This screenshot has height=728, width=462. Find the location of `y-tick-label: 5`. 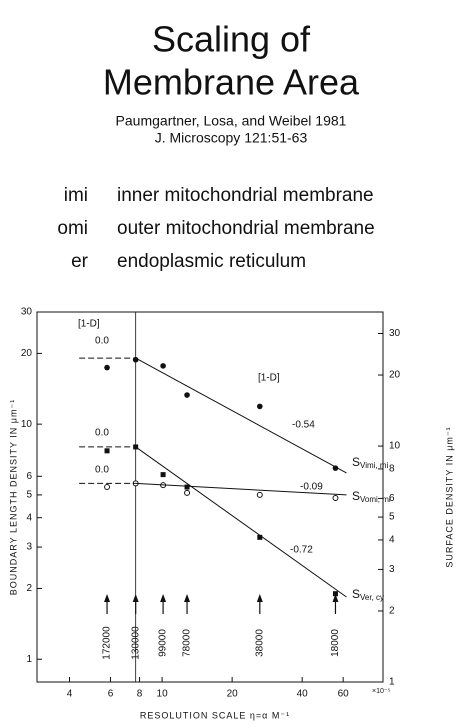

y-tick-label: 5 is located at coordinates (29, 495).